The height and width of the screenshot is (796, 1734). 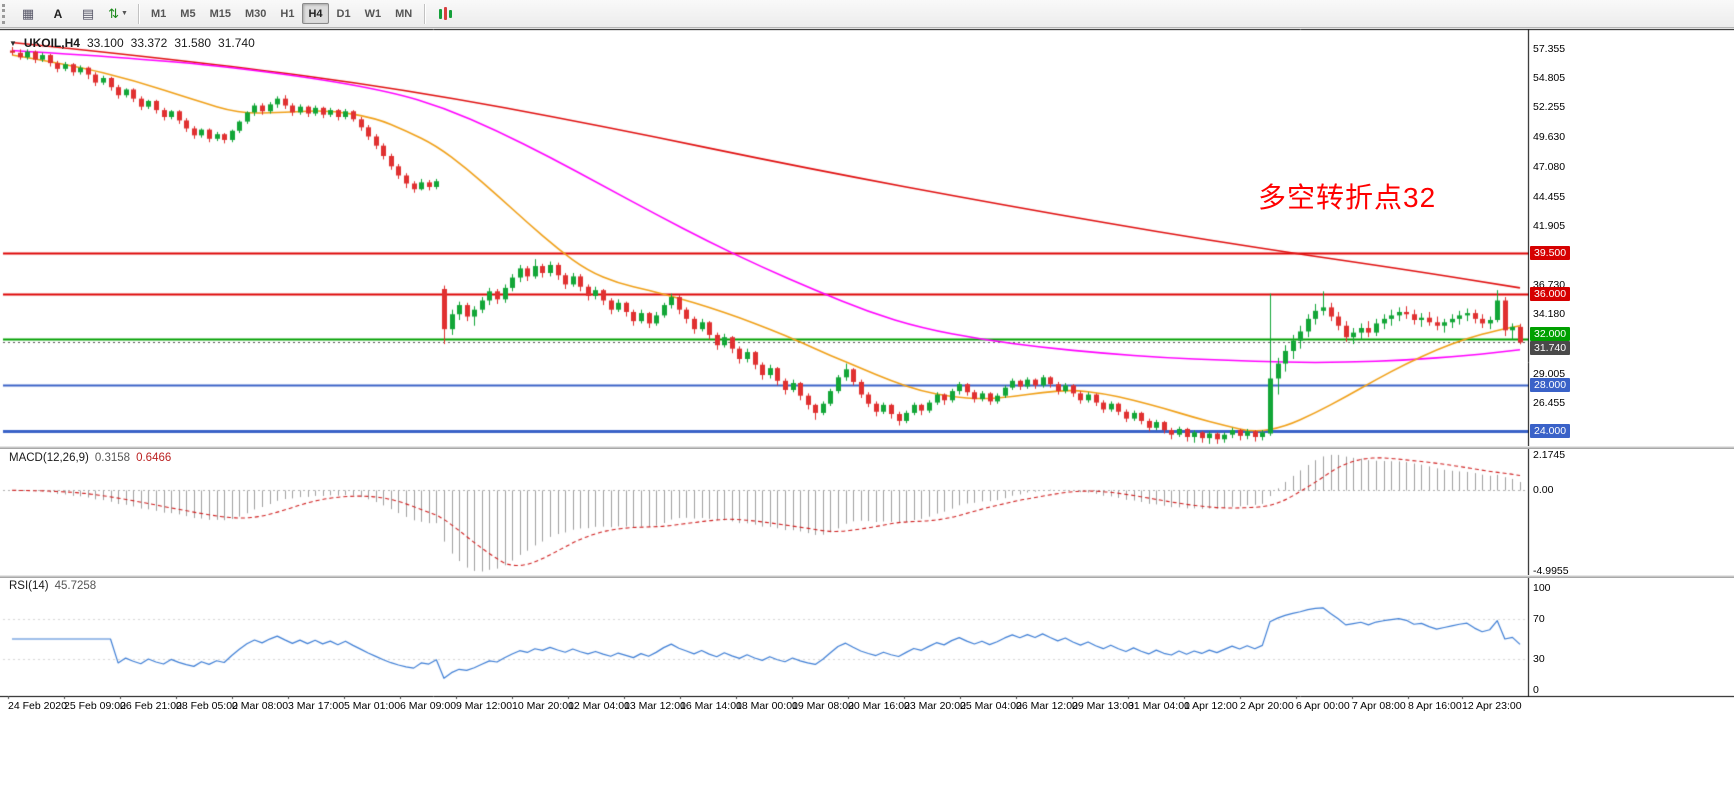 What do you see at coordinates (29, 586) in the screenshot?
I see `rsi-name: RSI(14)` at bounding box center [29, 586].